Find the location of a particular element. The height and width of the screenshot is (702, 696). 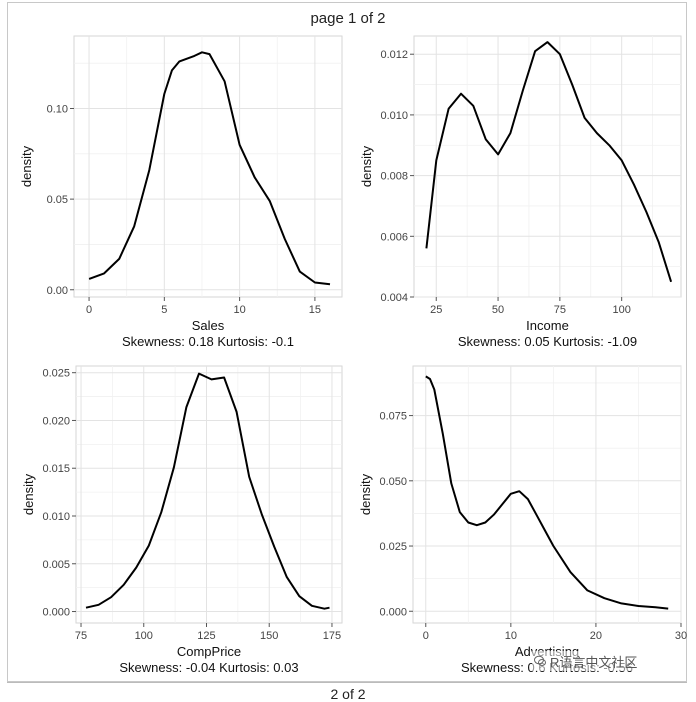

page-title: page 1 of 2 is located at coordinates (348, 18).